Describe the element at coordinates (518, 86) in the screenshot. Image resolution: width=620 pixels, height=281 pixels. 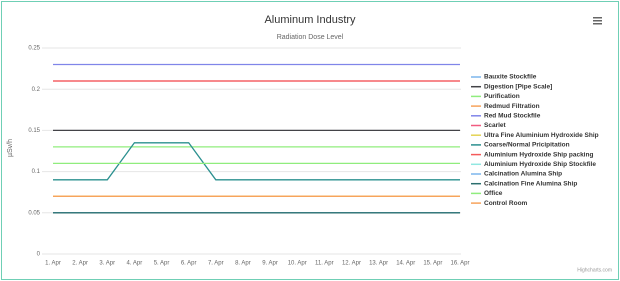
I see `legend-item: Digestion [Pipe Scale]` at that location.